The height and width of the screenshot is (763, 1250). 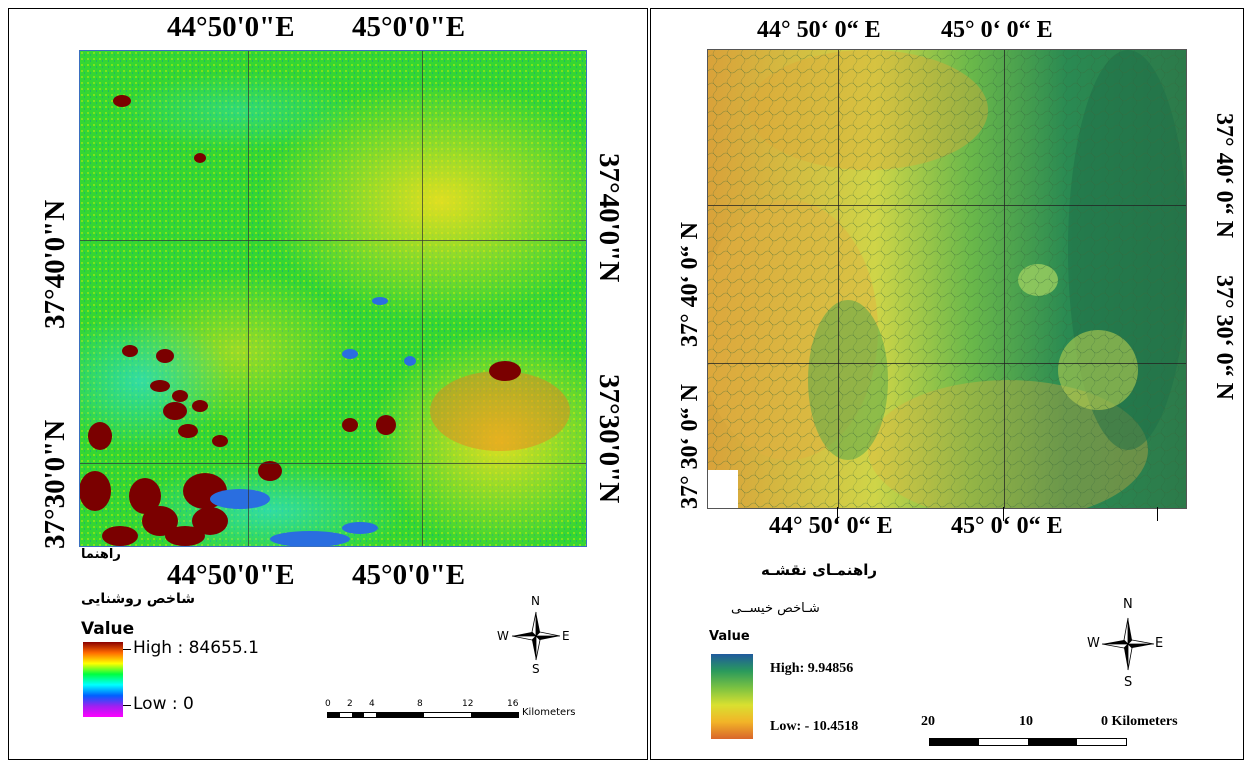 I want to click on low-value-label: Low: - 10.4518, so click(x=814, y=726).